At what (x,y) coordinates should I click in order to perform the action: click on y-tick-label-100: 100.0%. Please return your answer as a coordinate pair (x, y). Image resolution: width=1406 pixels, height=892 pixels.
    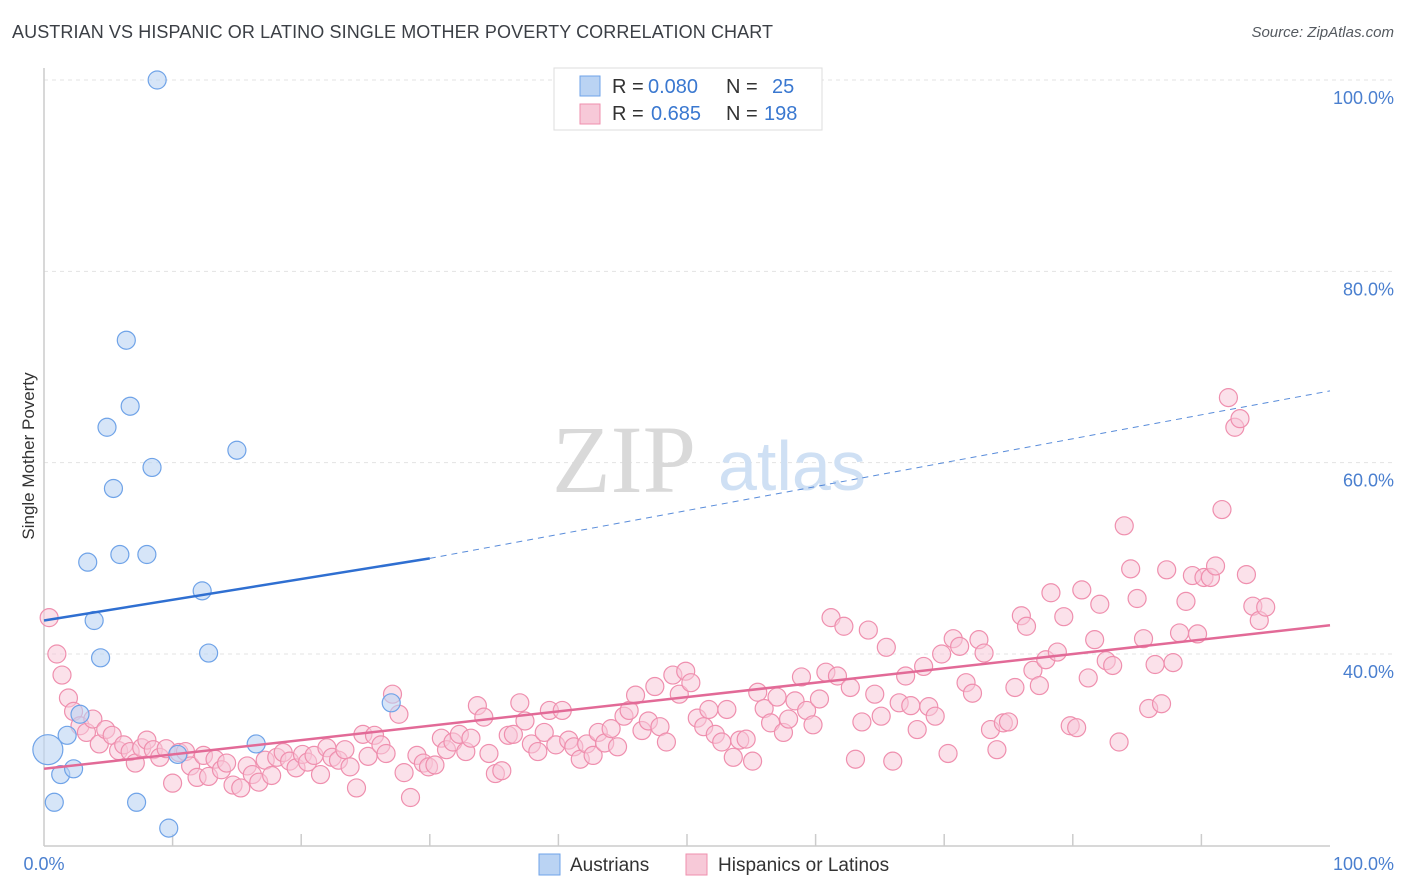
    Looking at the image, I should click on (1363, 98).